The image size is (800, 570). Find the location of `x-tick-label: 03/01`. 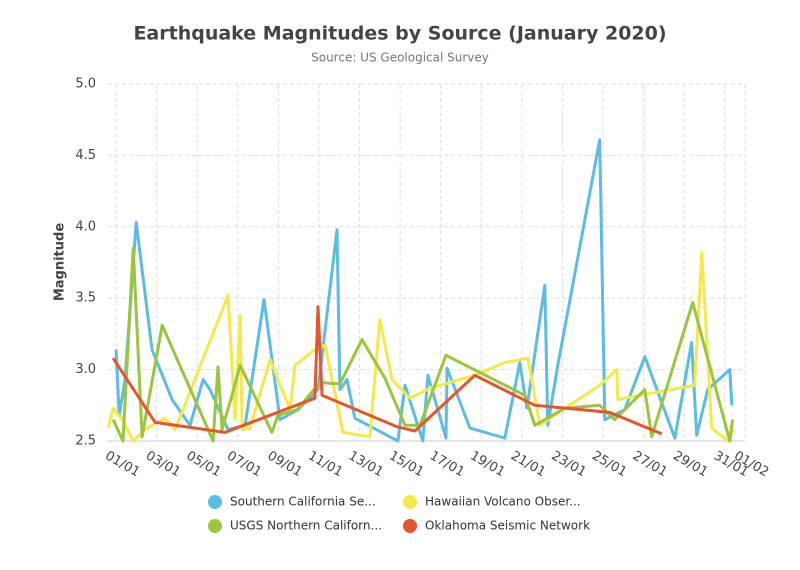

x-tick-label: 03/01 is located at coordinates (163, 465).